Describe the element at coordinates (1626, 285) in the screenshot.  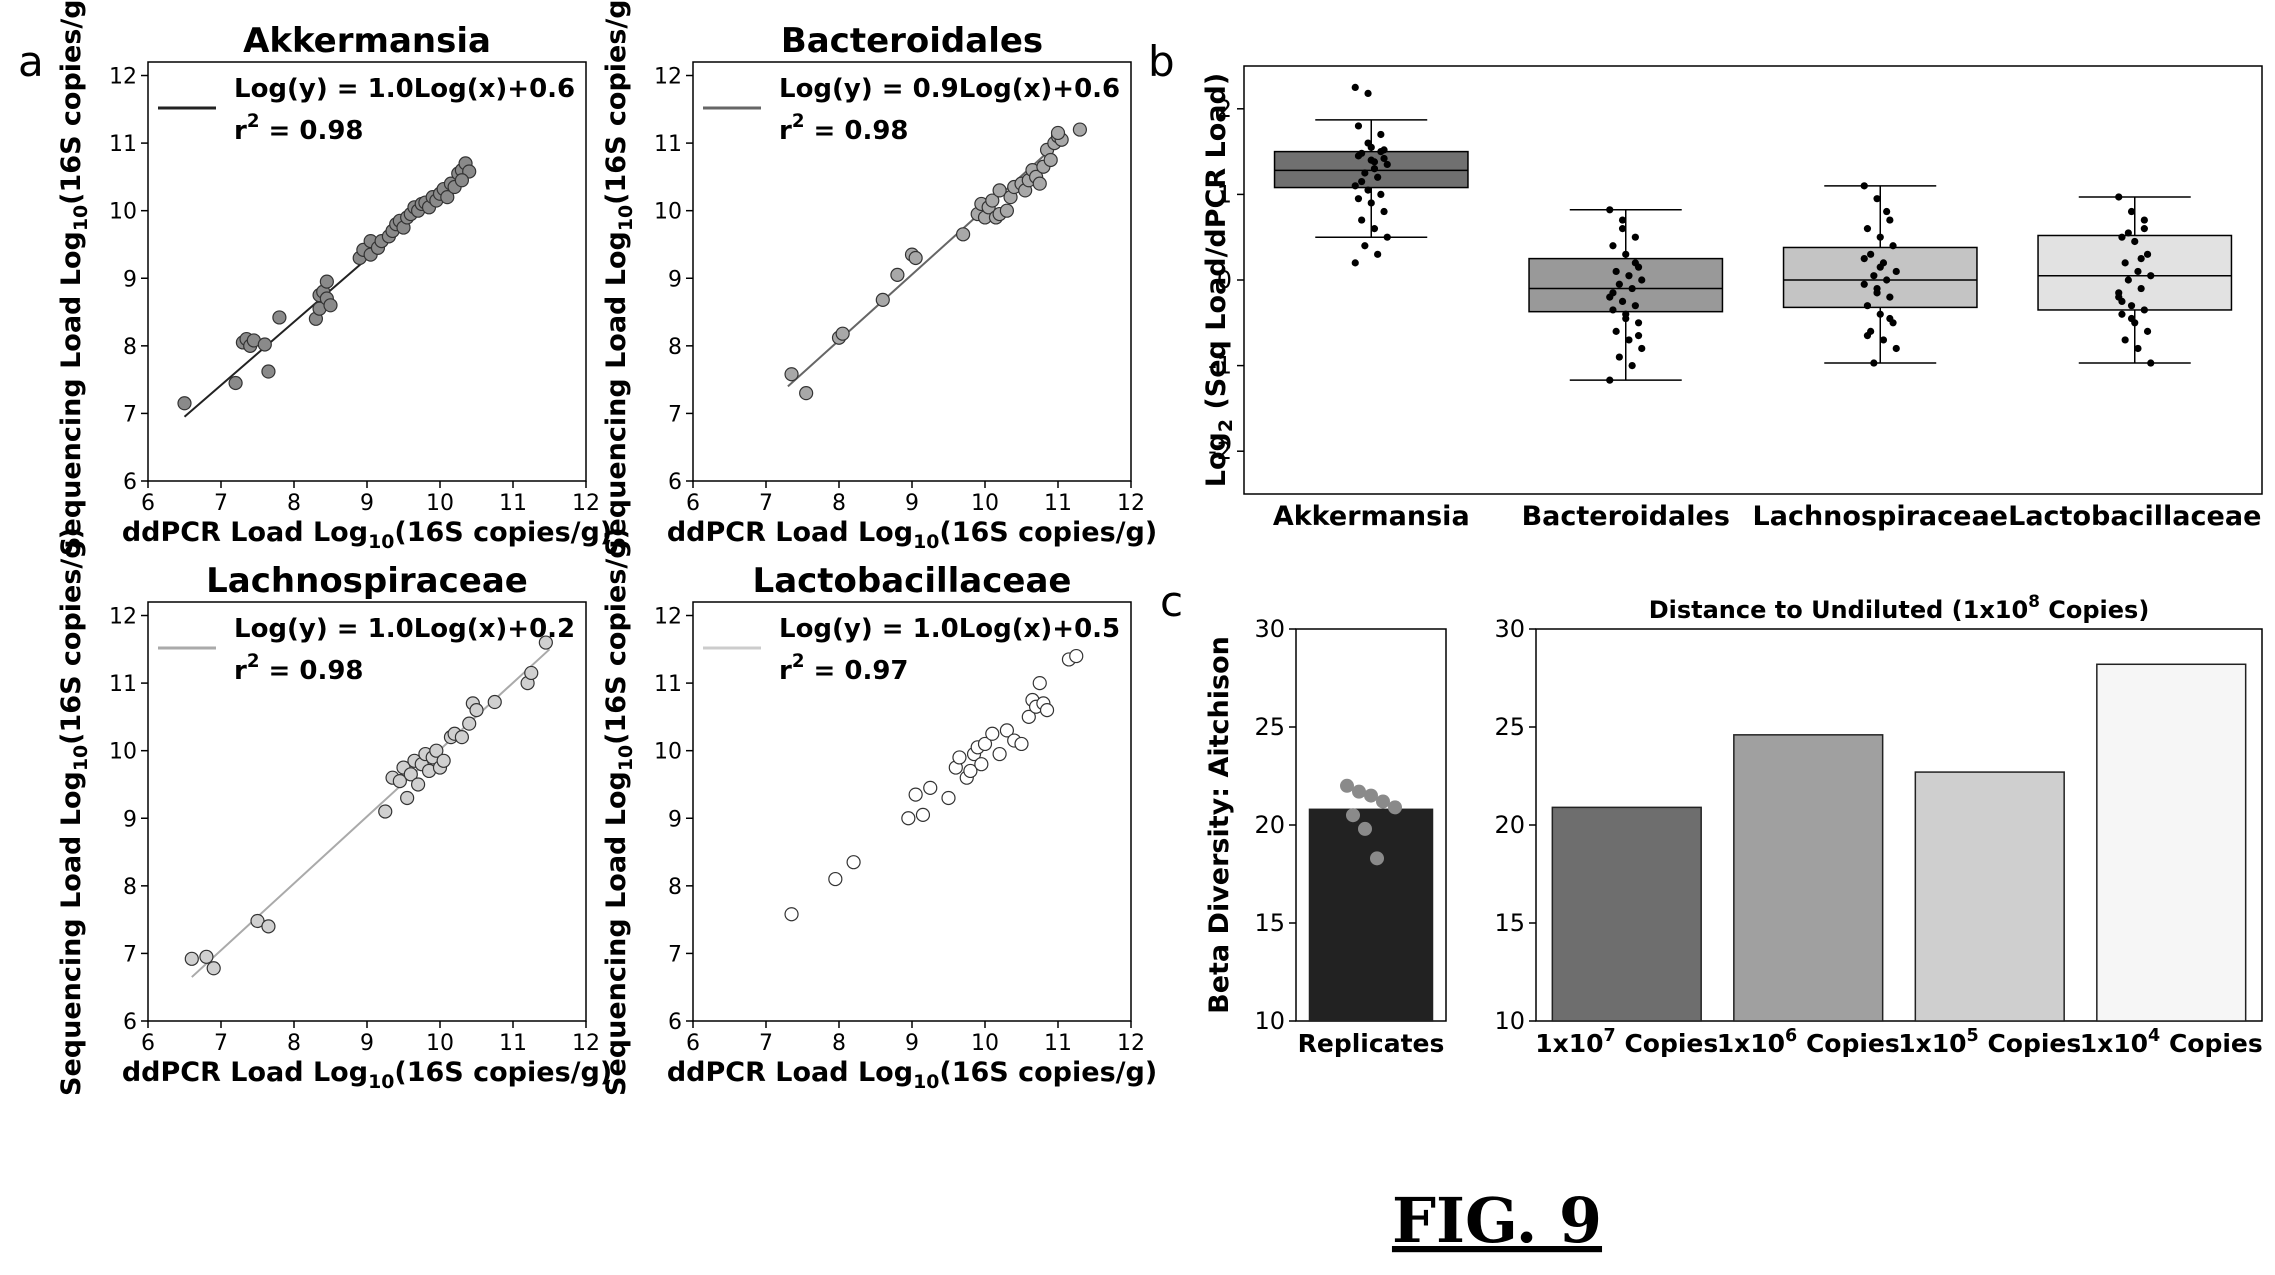
I see `box-iqr` at that location.